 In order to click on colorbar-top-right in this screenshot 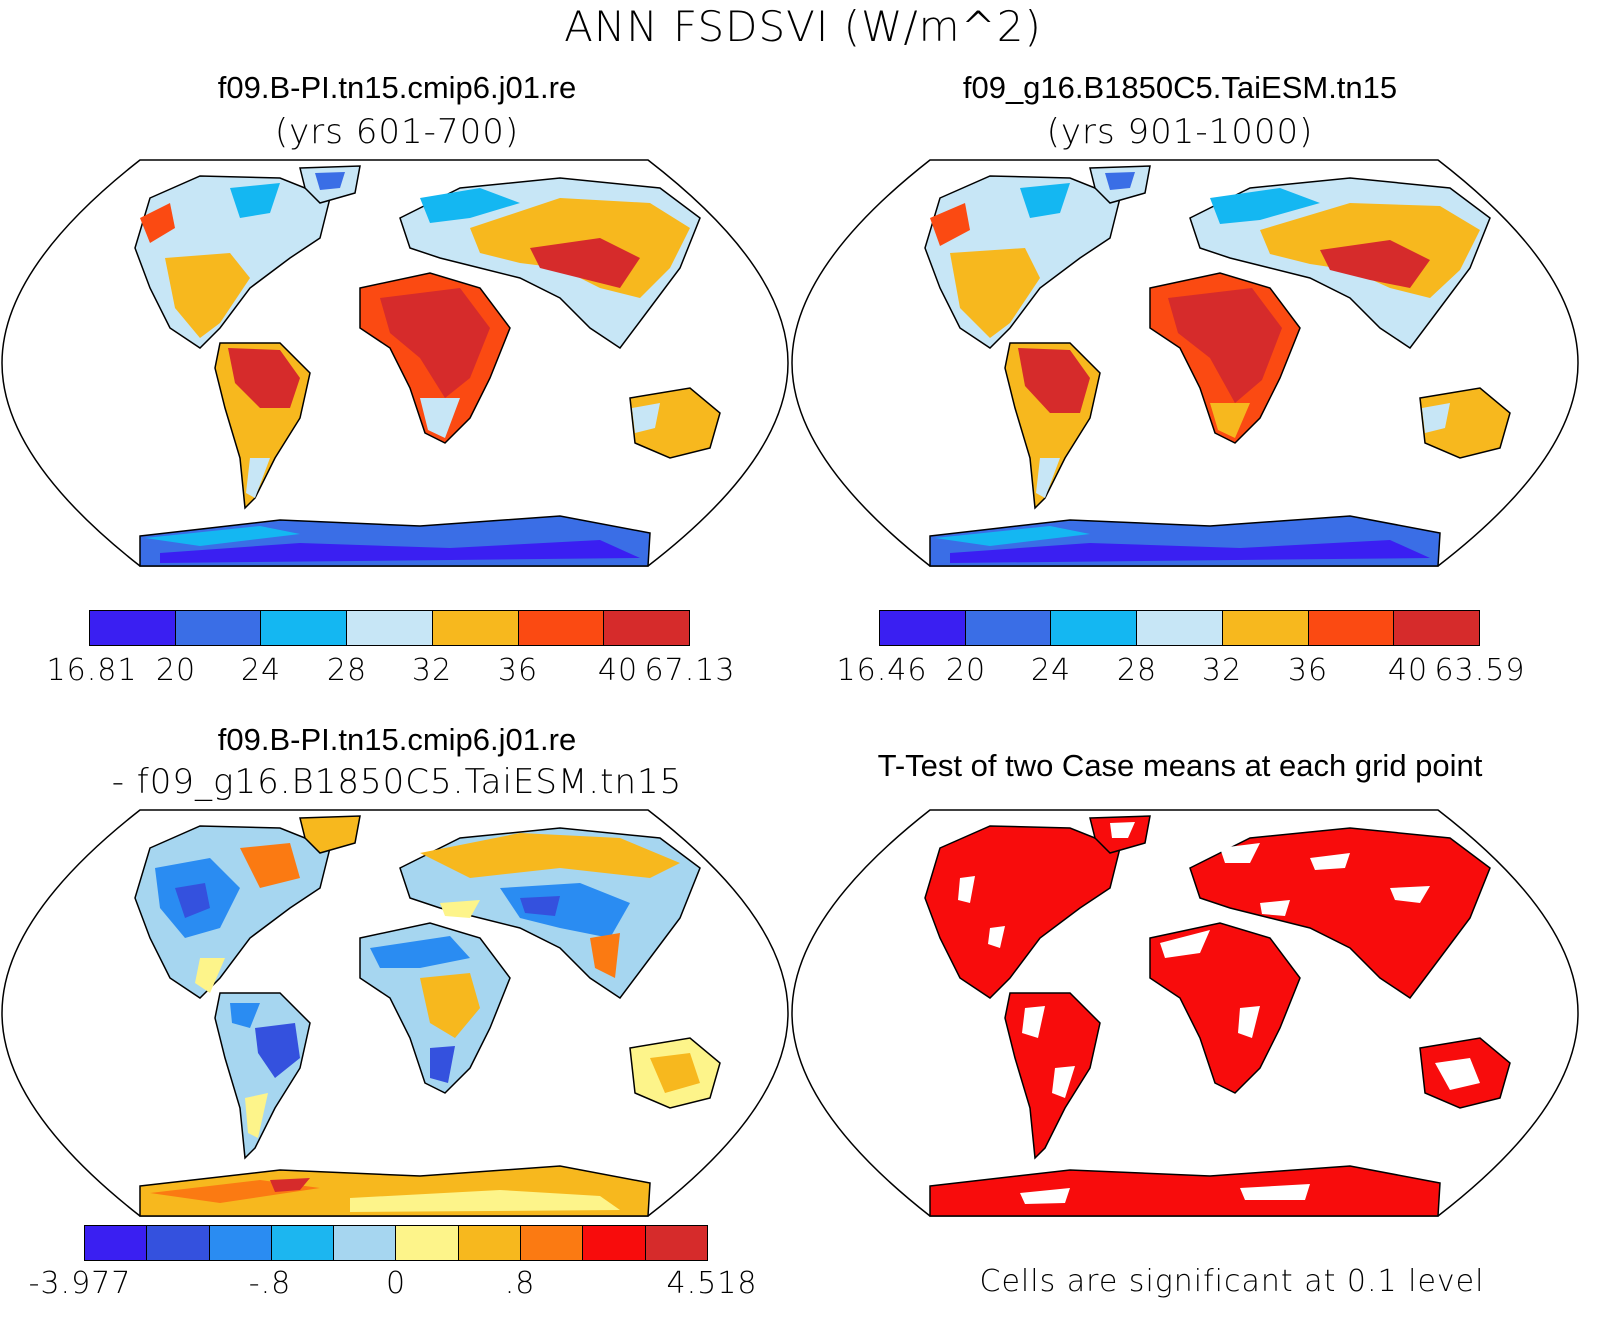, I will do `click(1179, 628)`.